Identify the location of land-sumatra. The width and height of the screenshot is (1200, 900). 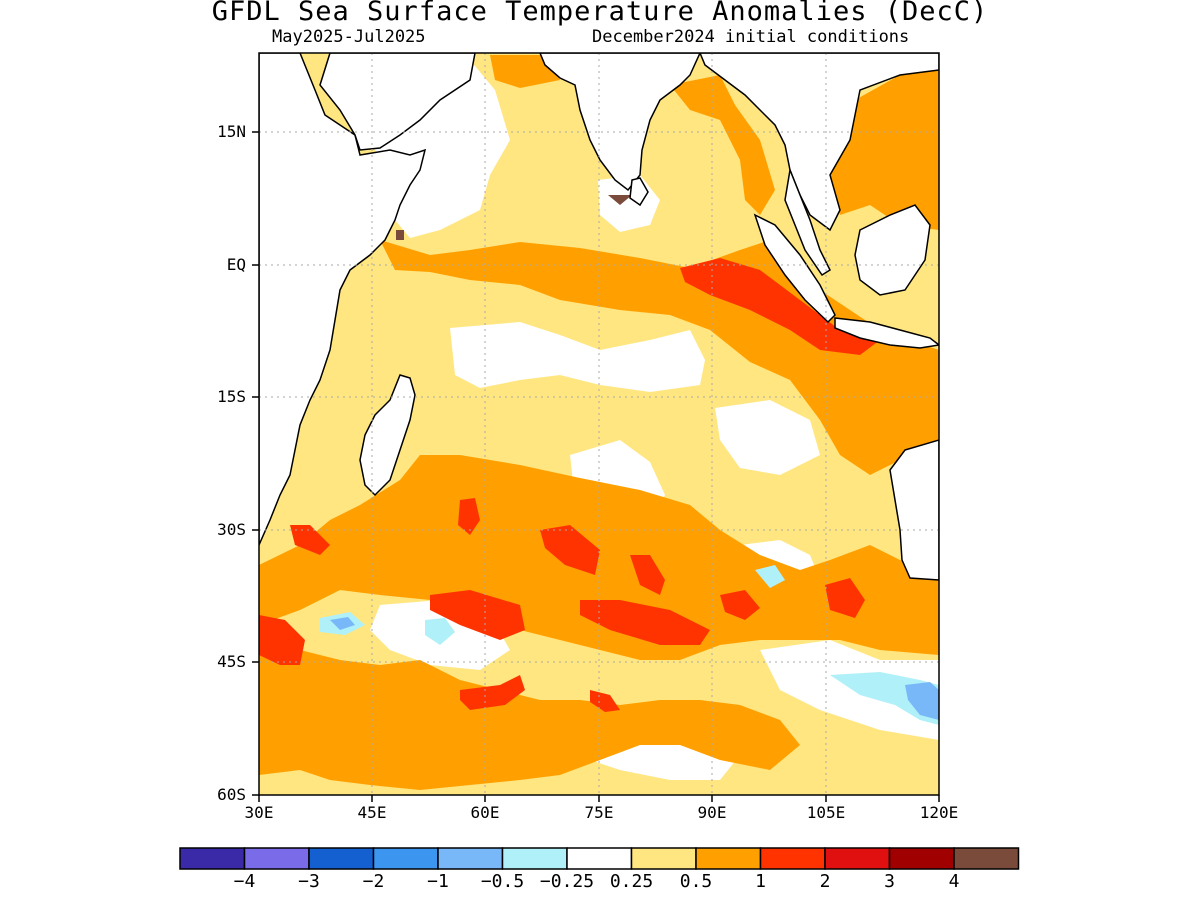
(794, 268).